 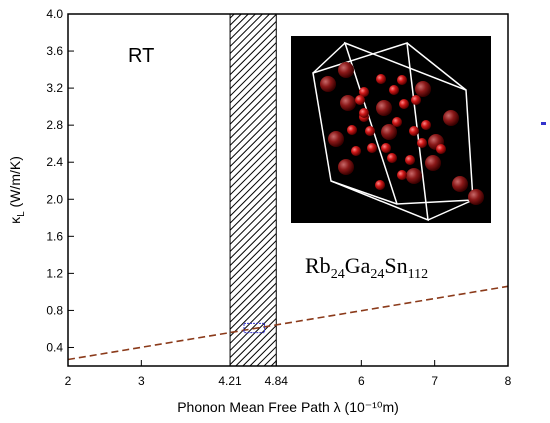 What do you see at coordinates (54, 51) in the screenshot?
I see `y-tick-label: 3.6` at bounding box center [54, 51].